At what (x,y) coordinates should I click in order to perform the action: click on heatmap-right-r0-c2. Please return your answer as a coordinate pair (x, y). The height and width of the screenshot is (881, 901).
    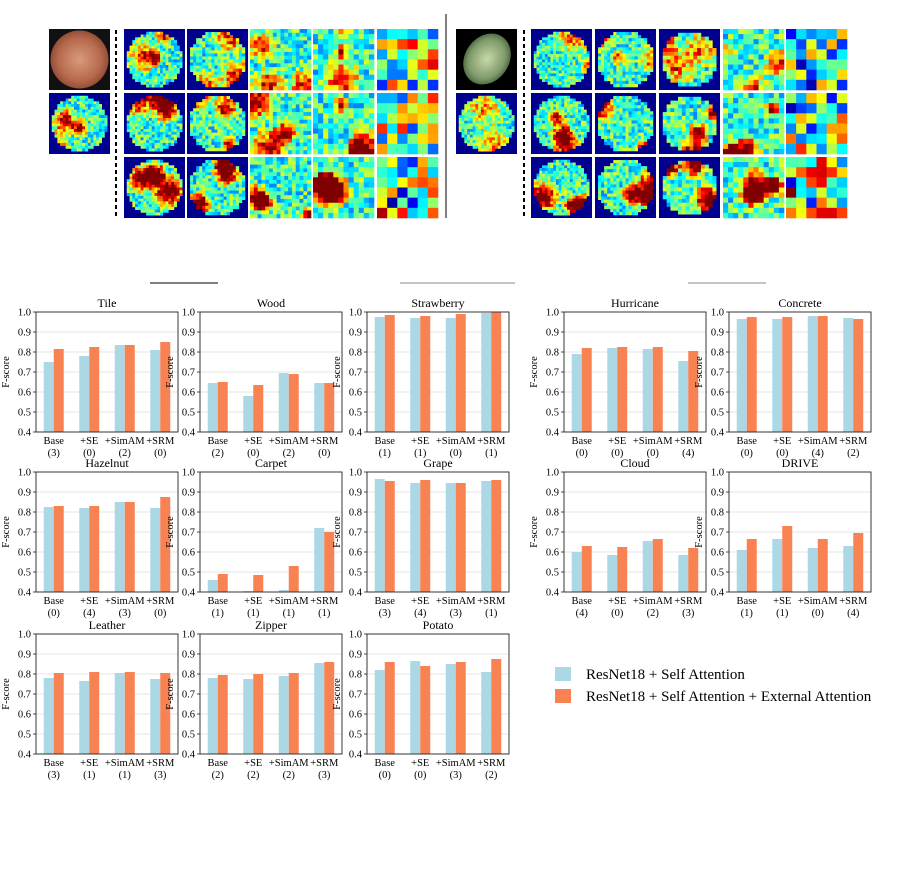
    Looking at the image, I should click on (689, 59).